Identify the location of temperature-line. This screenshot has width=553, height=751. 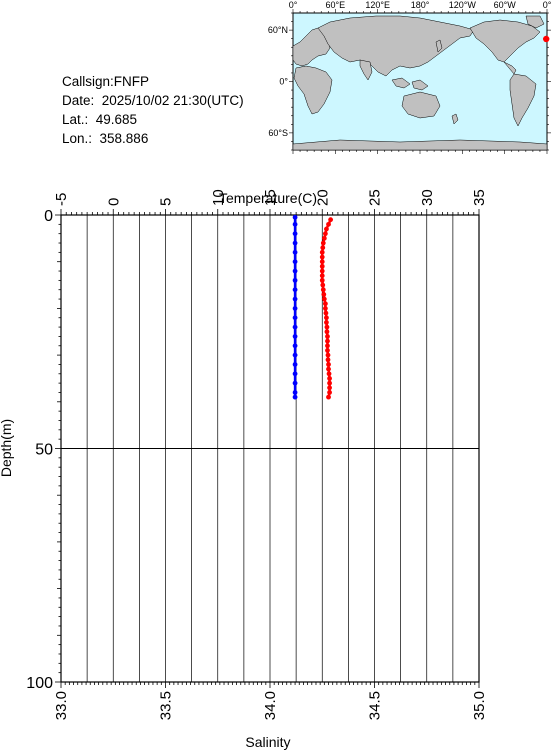
(326, 308).